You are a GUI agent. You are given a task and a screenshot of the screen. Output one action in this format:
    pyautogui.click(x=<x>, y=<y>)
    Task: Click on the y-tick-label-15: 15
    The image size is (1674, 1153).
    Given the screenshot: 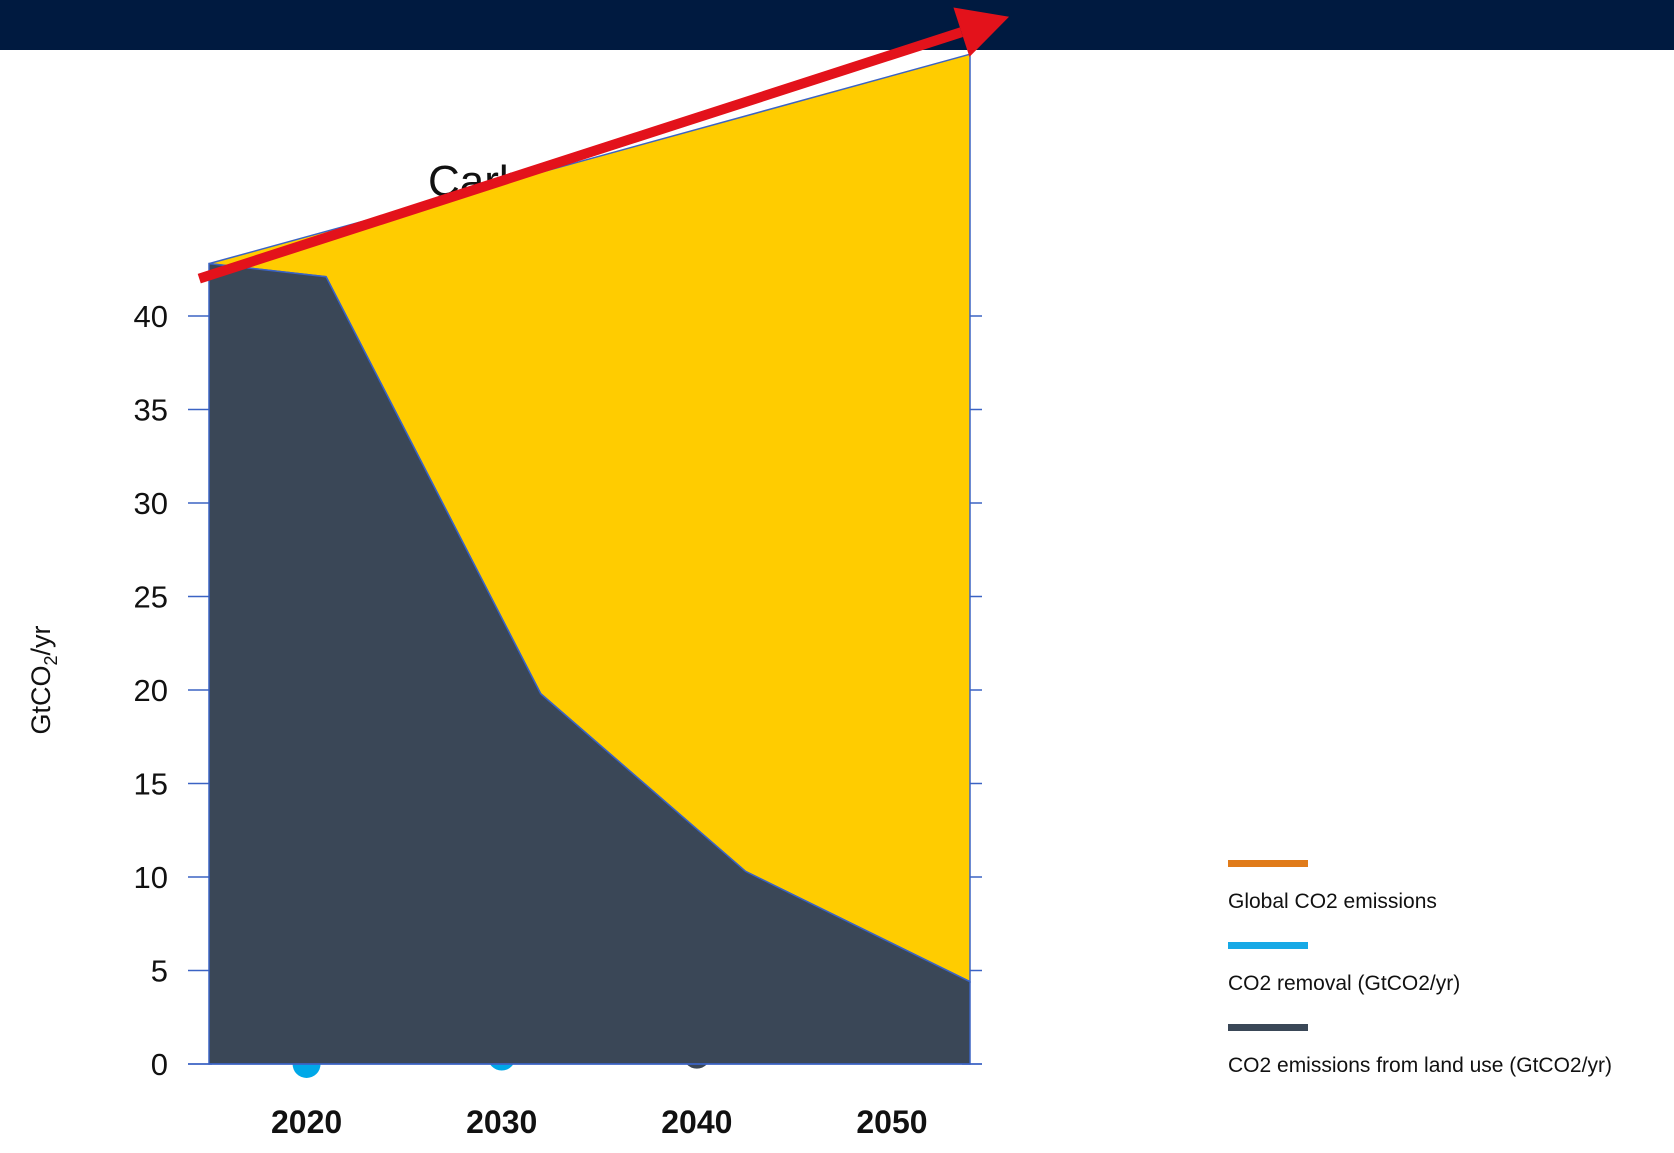 What is the action you would take?
    pyautogui.click(x=151, y=784)
    